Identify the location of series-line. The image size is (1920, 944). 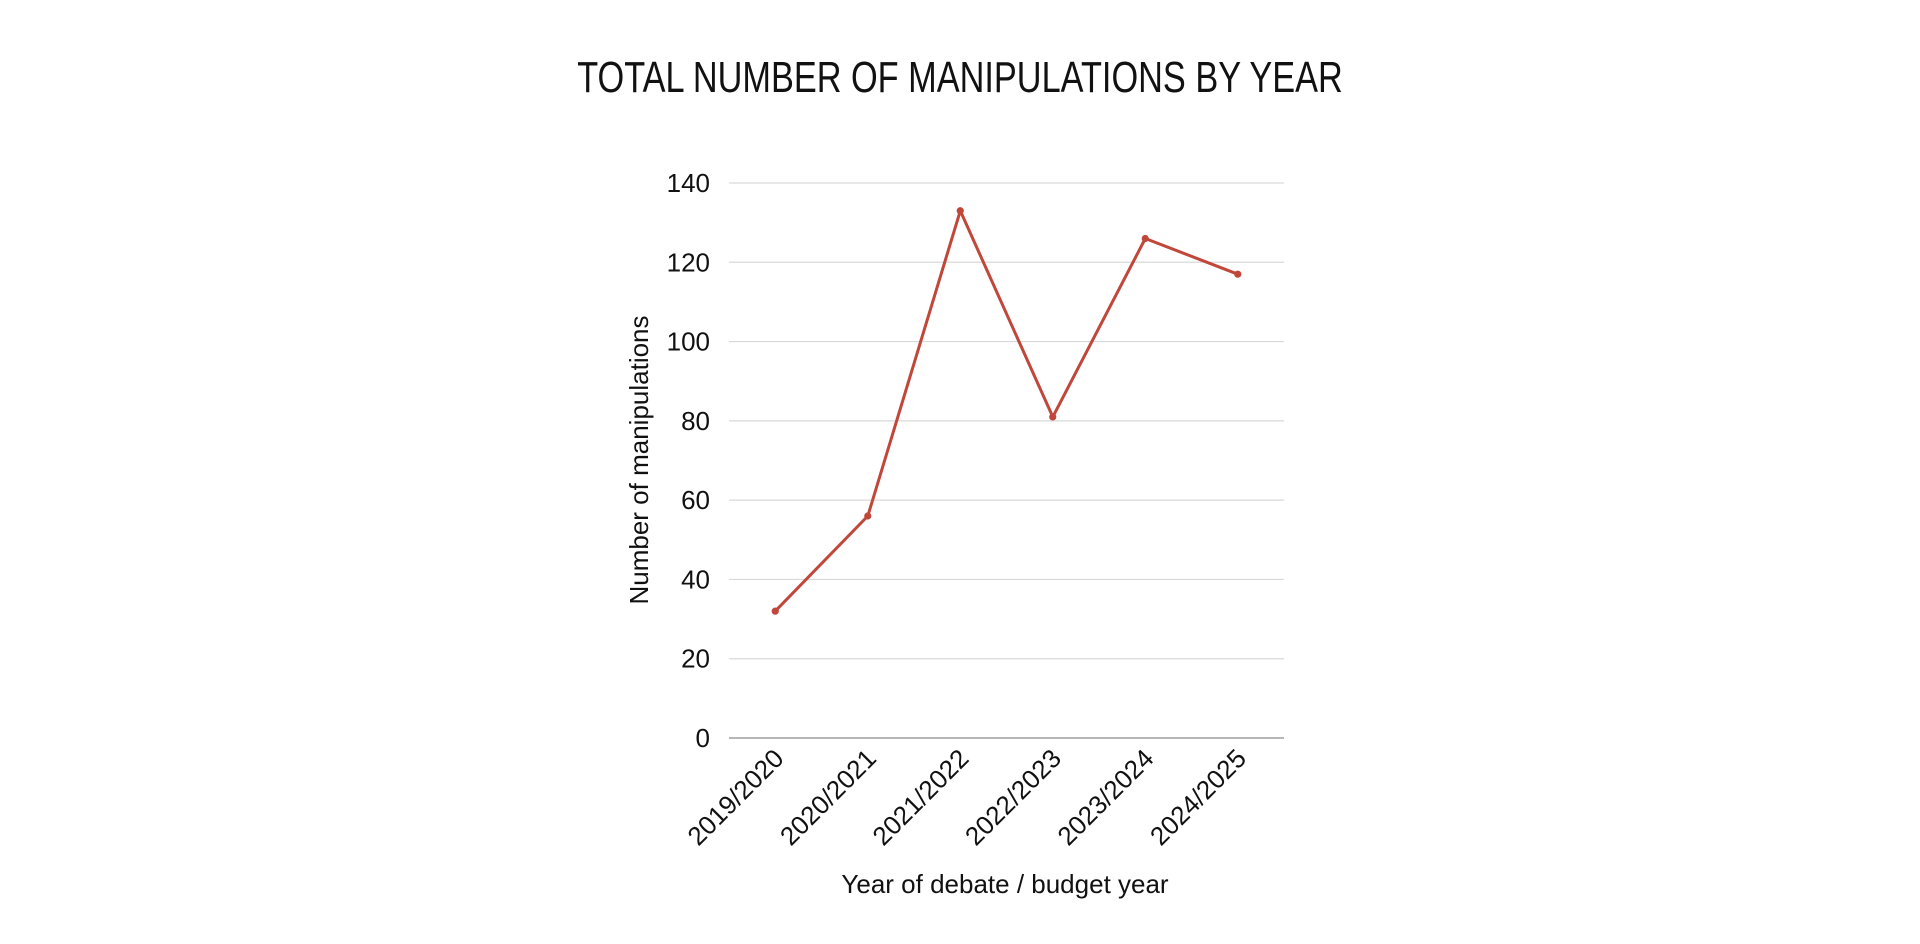
(1006, 411).